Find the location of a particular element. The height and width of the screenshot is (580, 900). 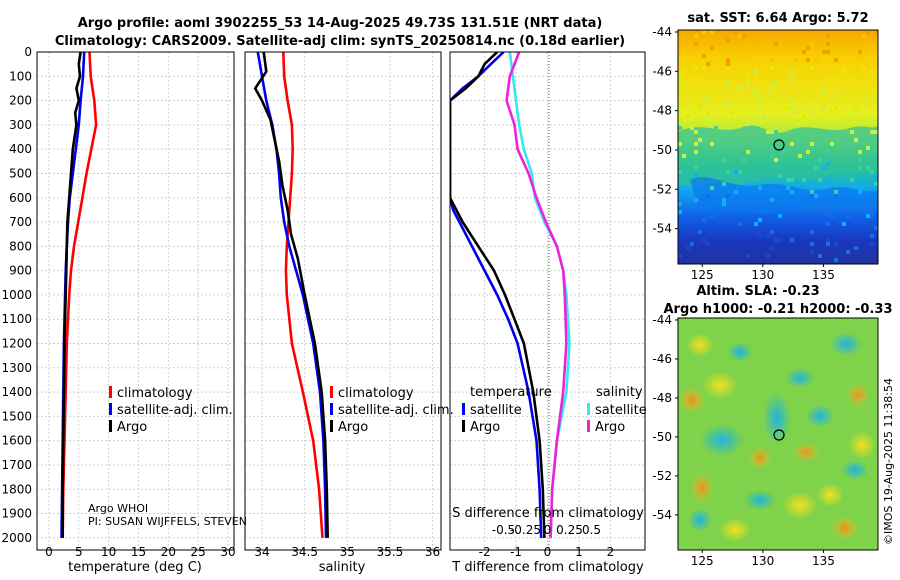

depth-tick-label: 1000 is located at coordinates (16, 295).